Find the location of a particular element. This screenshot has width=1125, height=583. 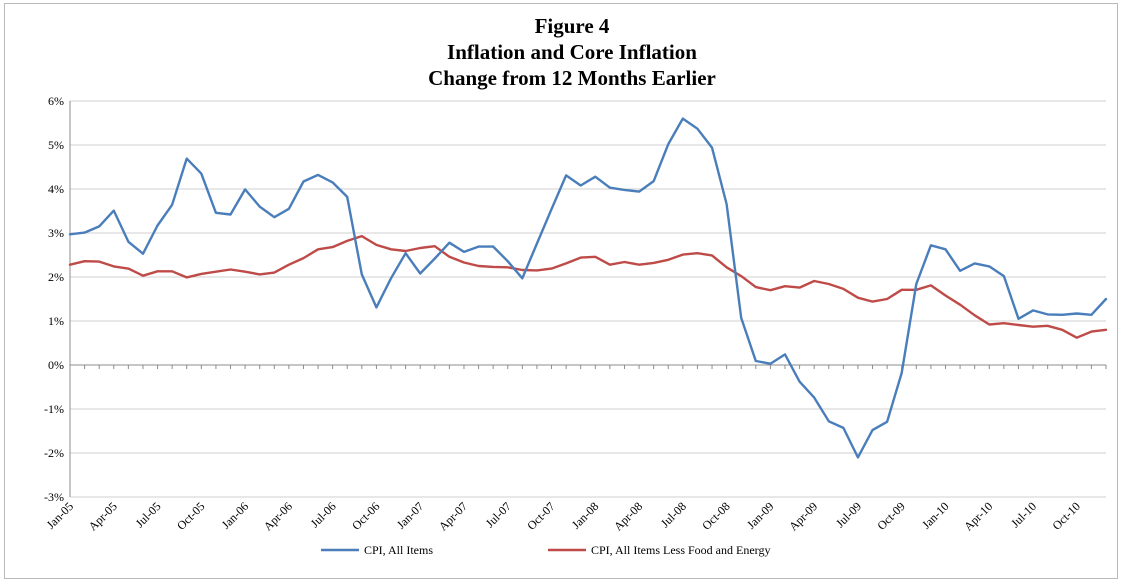

x-tick-label: Apr-05 is located at coordinates (103, 516).